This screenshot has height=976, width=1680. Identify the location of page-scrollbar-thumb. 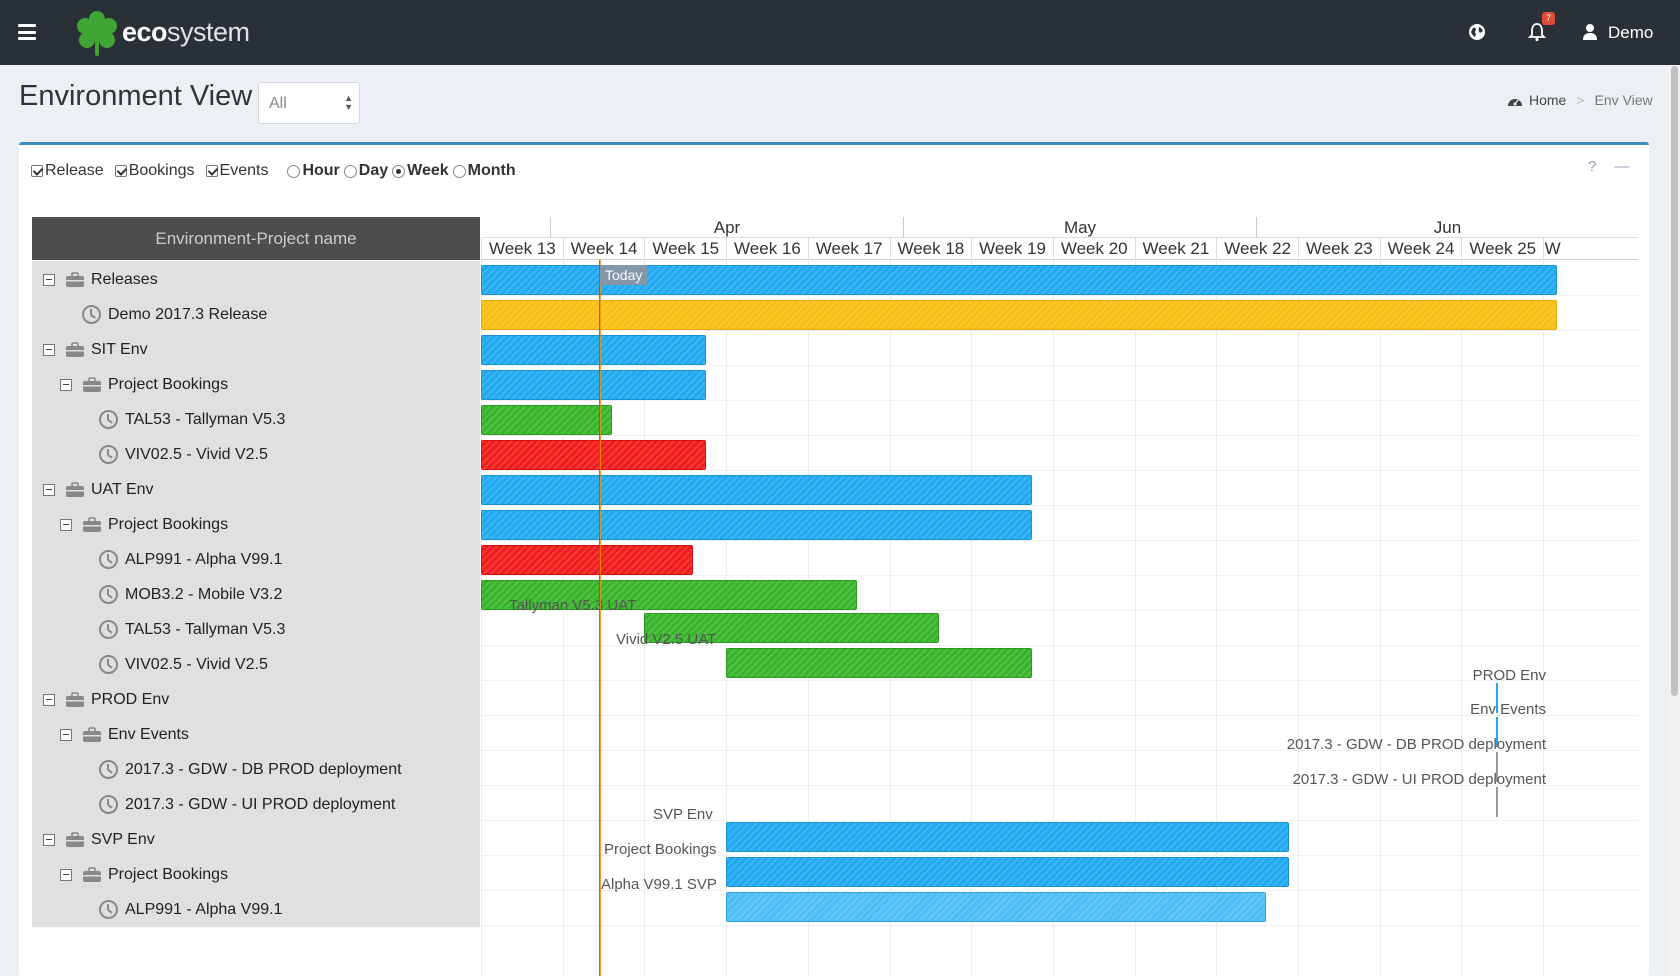
(1674, 381).